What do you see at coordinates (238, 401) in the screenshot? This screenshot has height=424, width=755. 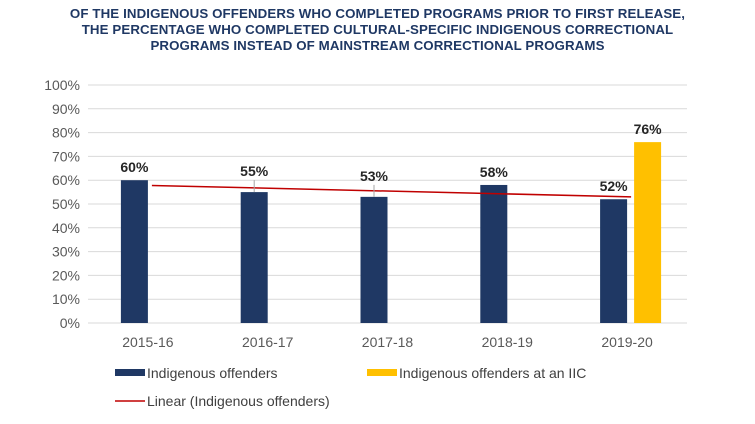 I see `legend-label-linear: Linear (Indigenous offenders)` at bounding box center [238, 401].